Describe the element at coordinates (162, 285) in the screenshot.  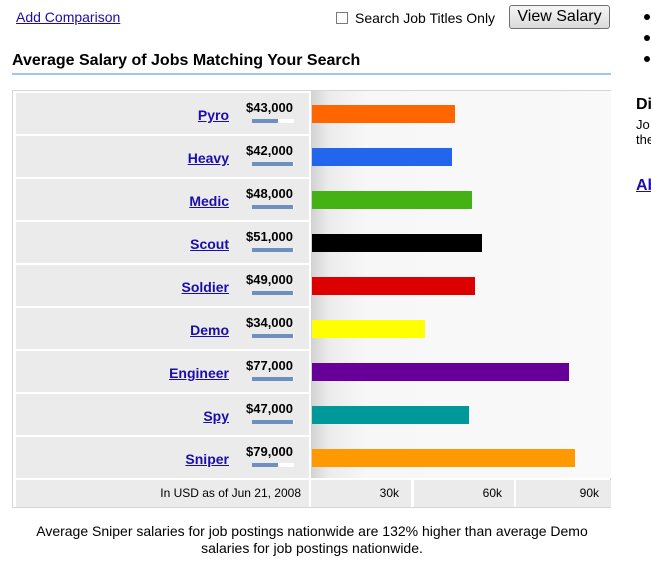
I see `salary-row: Soldier $49,000` at that location.